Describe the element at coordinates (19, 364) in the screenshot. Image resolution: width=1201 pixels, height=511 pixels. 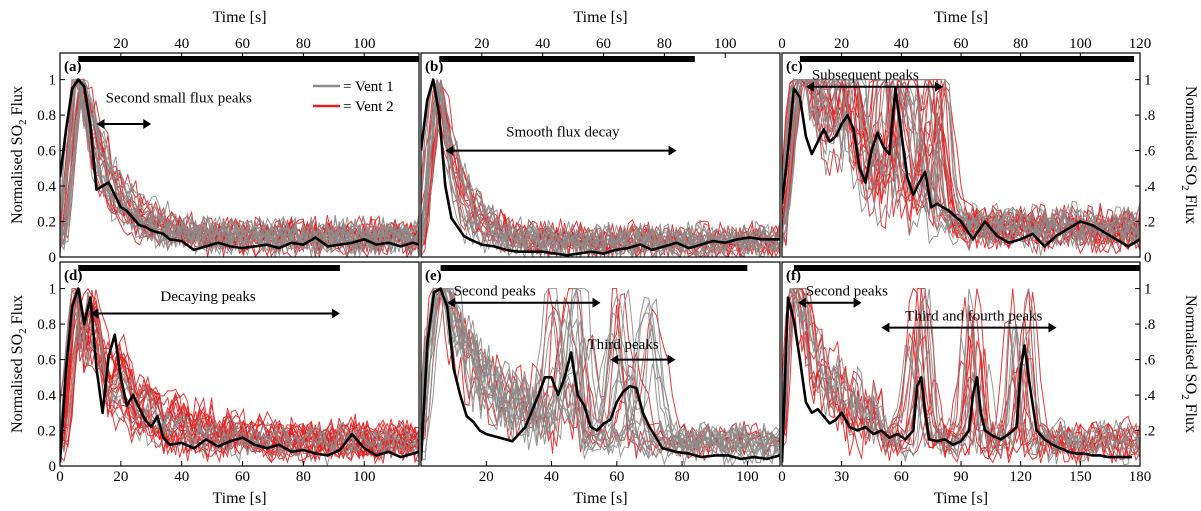
I see `y-axis-title-left-bottom: Normalised SO2 Flux` at that location.